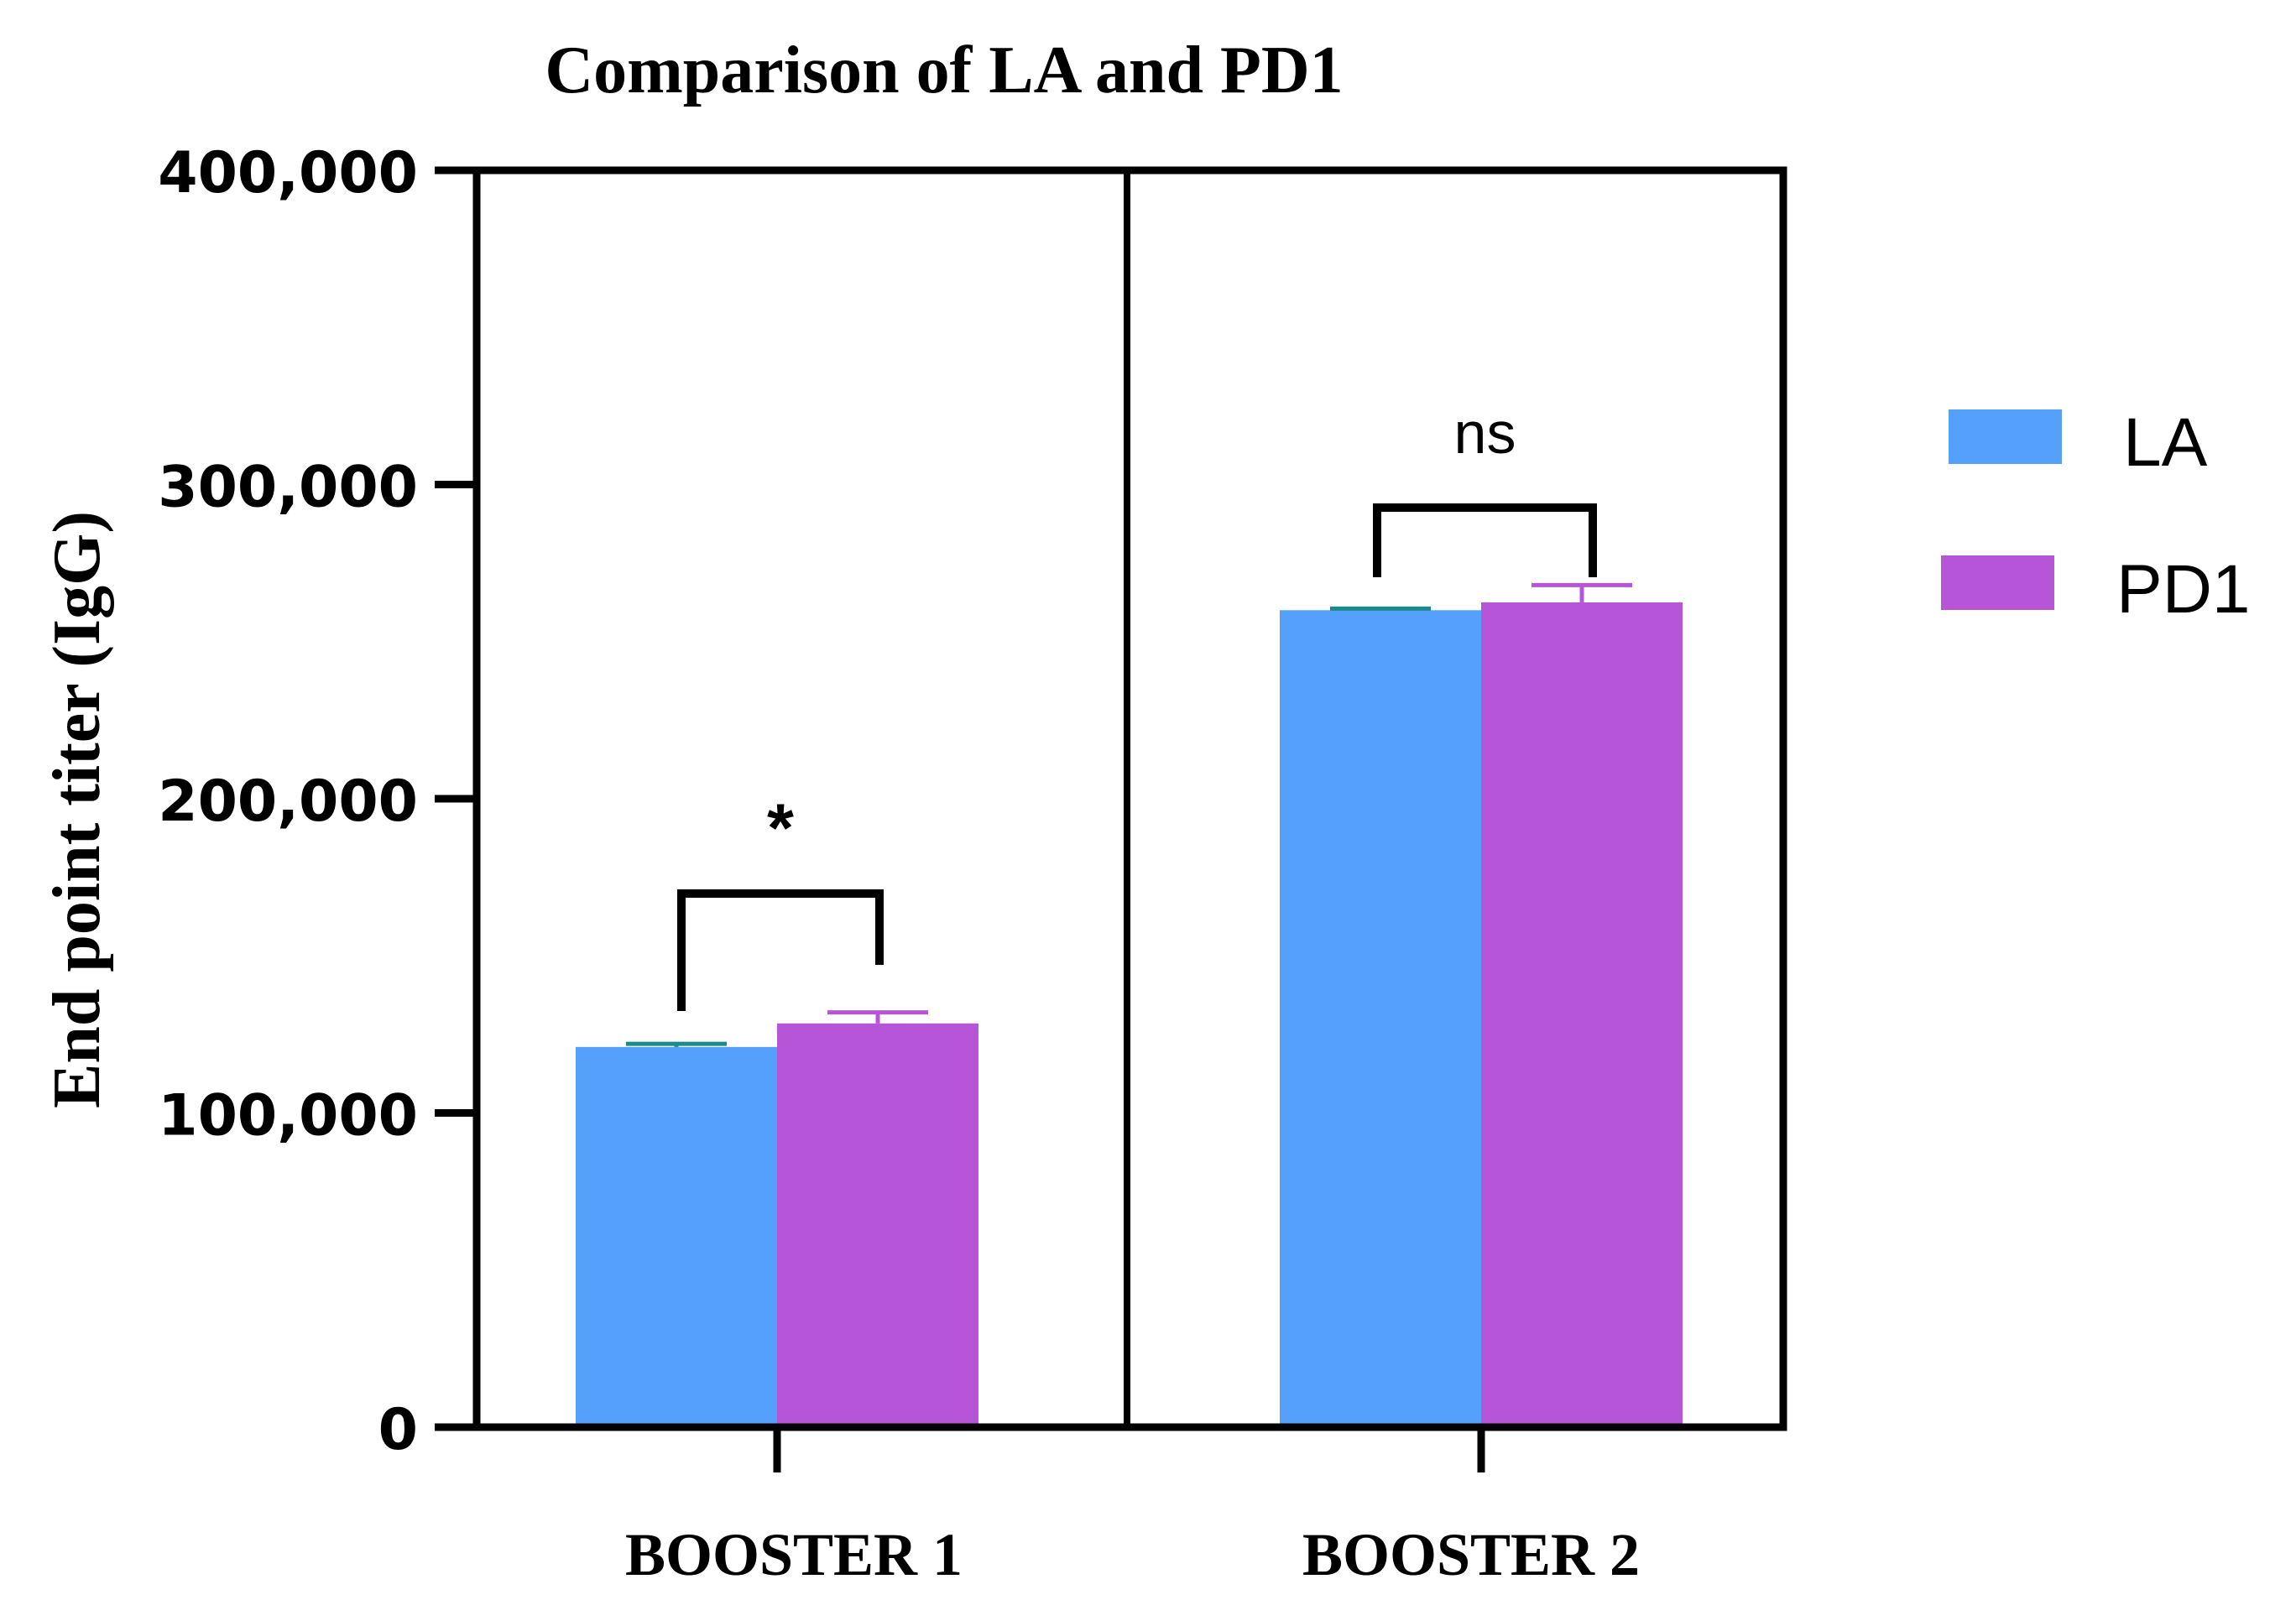 The width and height of the screenshot is (2296, 1600). What do you see at coordinates (944, 70) in the screenshot?
I see `chart-title: Comparison of LA and PD1` at bounding box center [944, 70].